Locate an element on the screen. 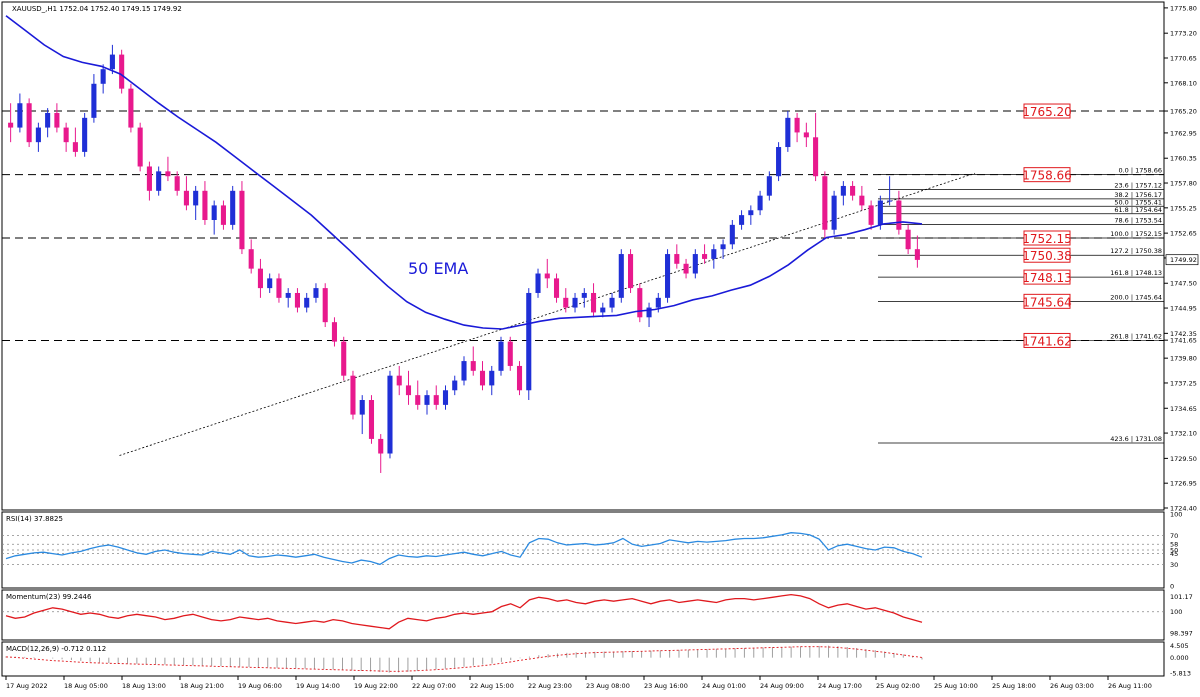  price-tick-label: 1737.25 is located at coordinates (1183, 383).